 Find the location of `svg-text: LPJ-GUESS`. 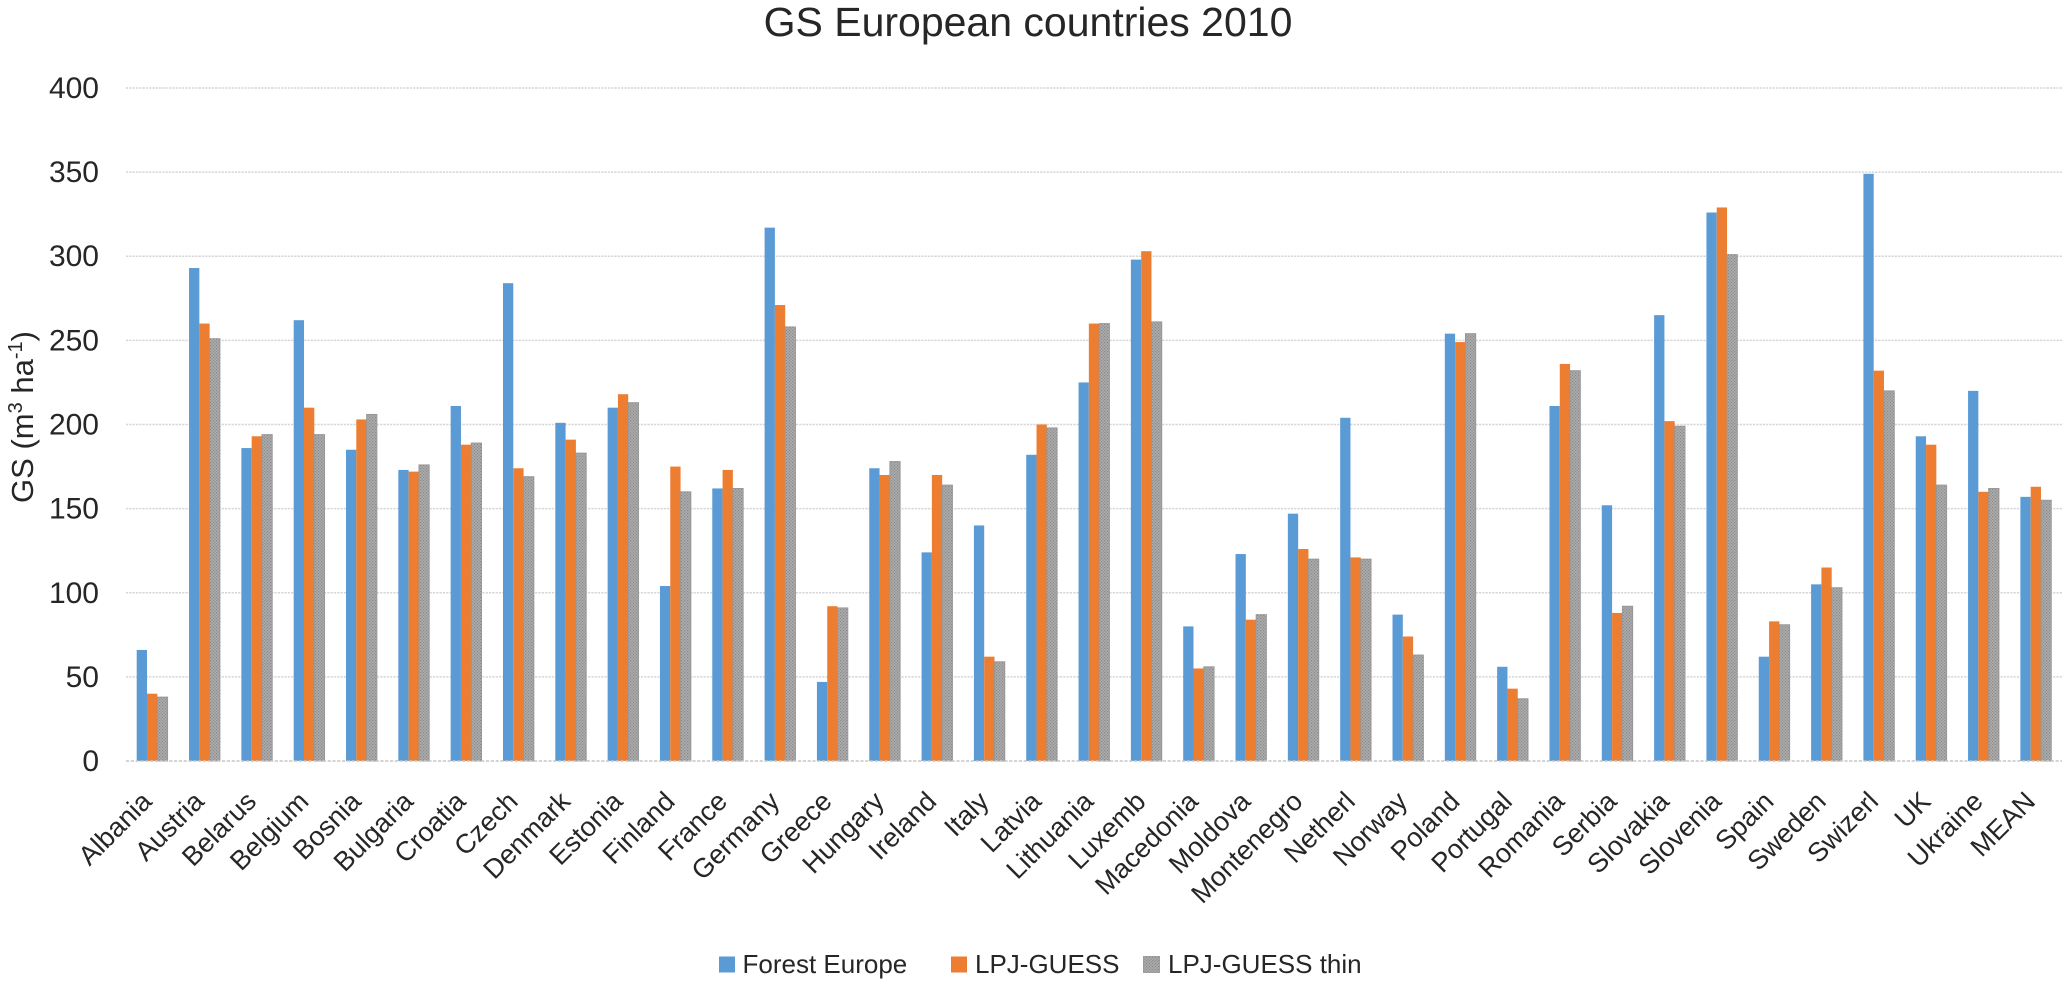

svg-text: LPJ-GUESS is located at coordinates (1047, 964).